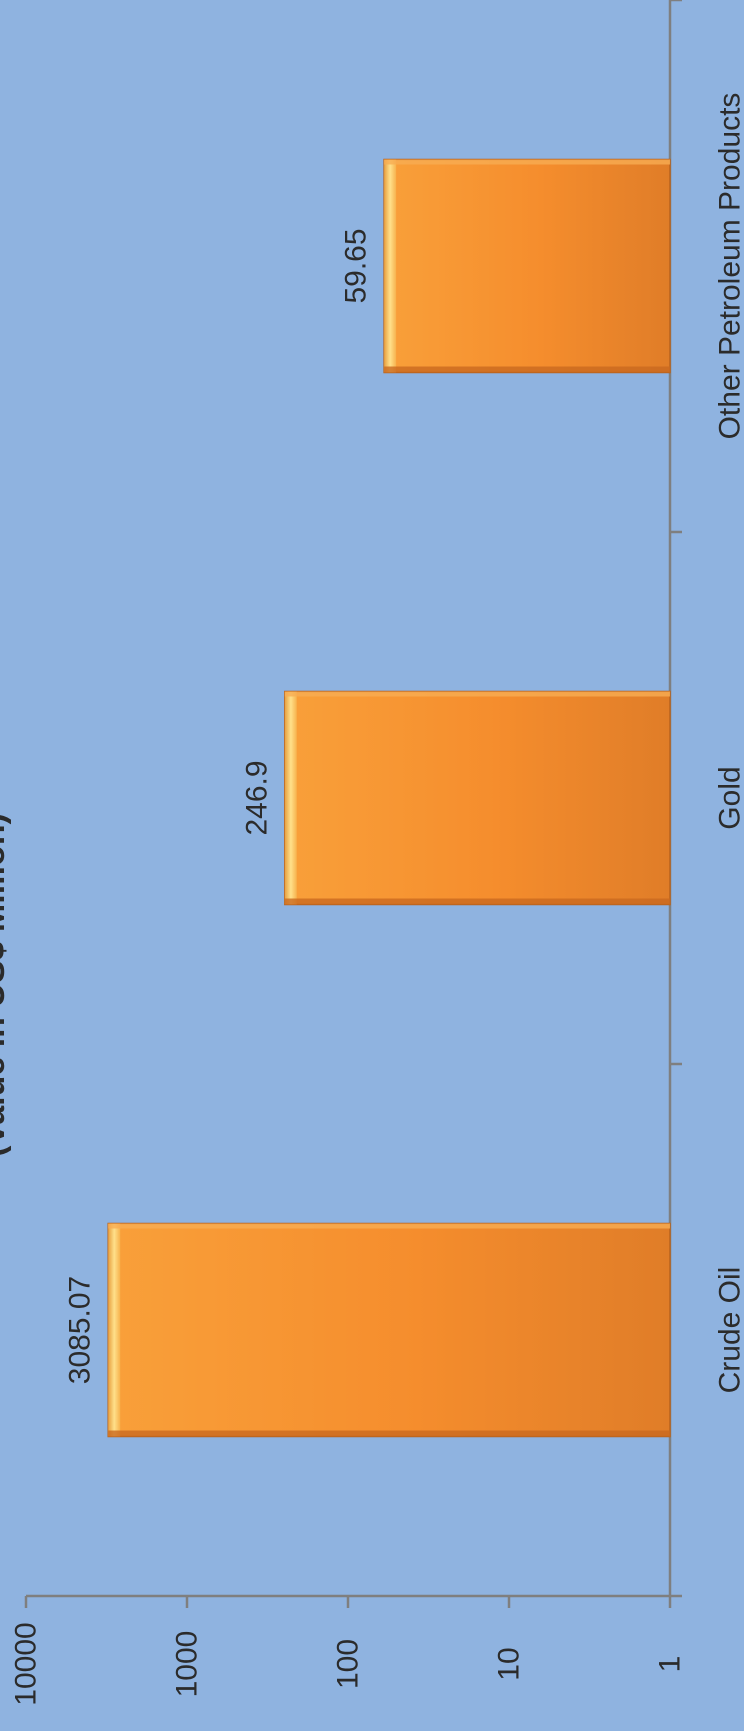 This screenshot has height=1731, width=744. Describe the element at coordinates (509, 1663) in the screenshot. I see `value-tick-label: 10` at that location.